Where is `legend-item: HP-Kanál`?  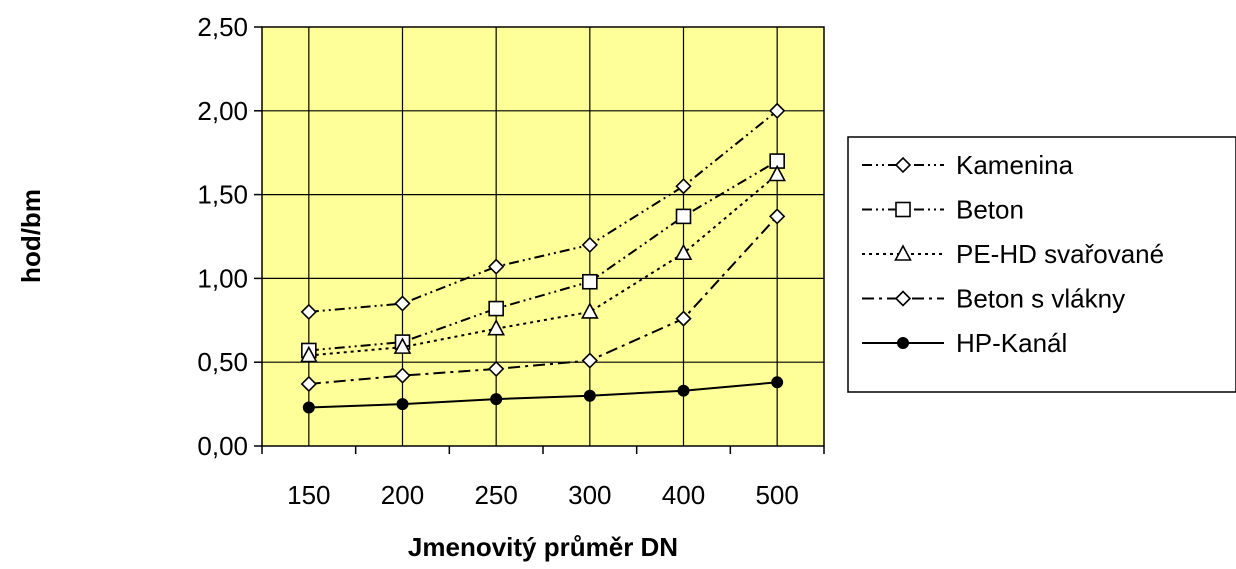 legend-item: HP-Kanál is located at coordinates (964, 343).